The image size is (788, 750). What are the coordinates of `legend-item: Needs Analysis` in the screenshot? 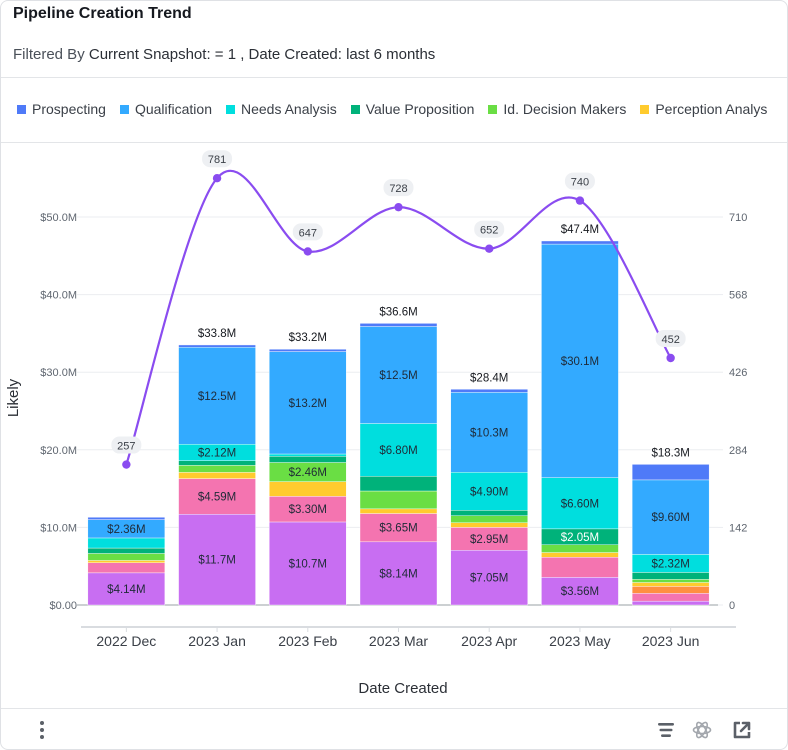 It's located at (281, 109).